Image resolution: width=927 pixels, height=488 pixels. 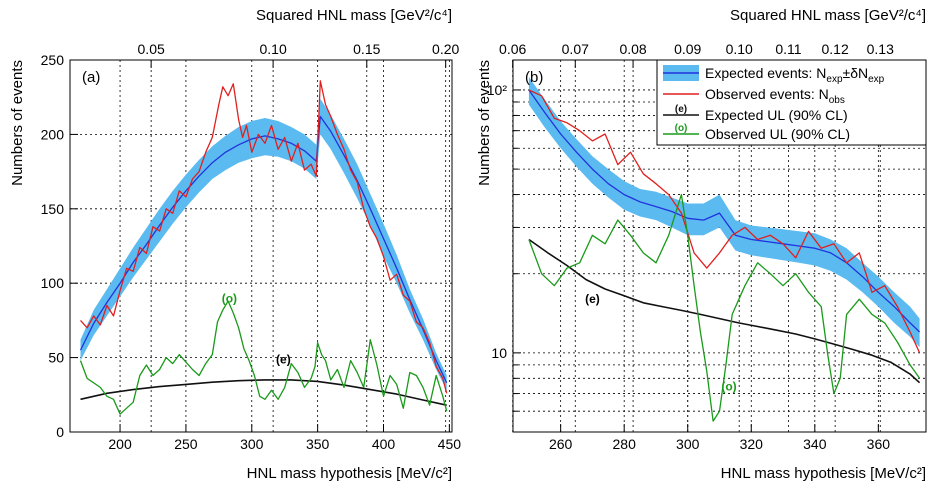 What do you see at coordinates (91, 77) in the screenshot?
I see `panel-label: (a)` at bounding box center [91, 77].